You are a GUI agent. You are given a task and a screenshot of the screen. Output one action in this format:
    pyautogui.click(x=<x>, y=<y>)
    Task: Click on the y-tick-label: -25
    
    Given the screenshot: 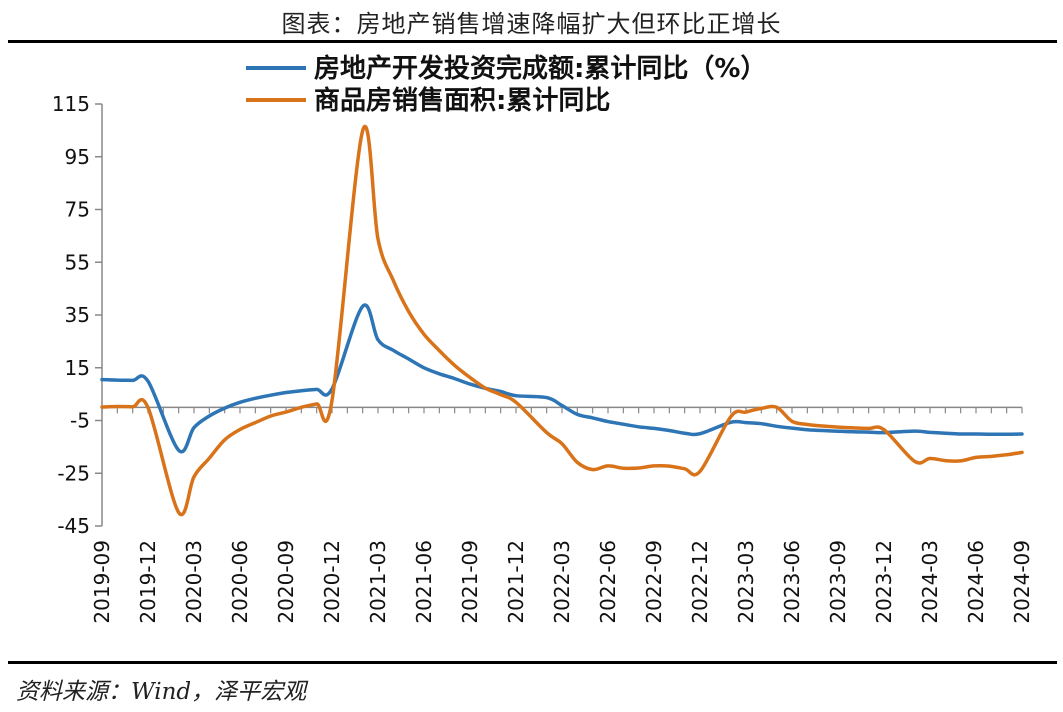 What is the action you would take?
    pyautogui.click(x=73, y=473)
    